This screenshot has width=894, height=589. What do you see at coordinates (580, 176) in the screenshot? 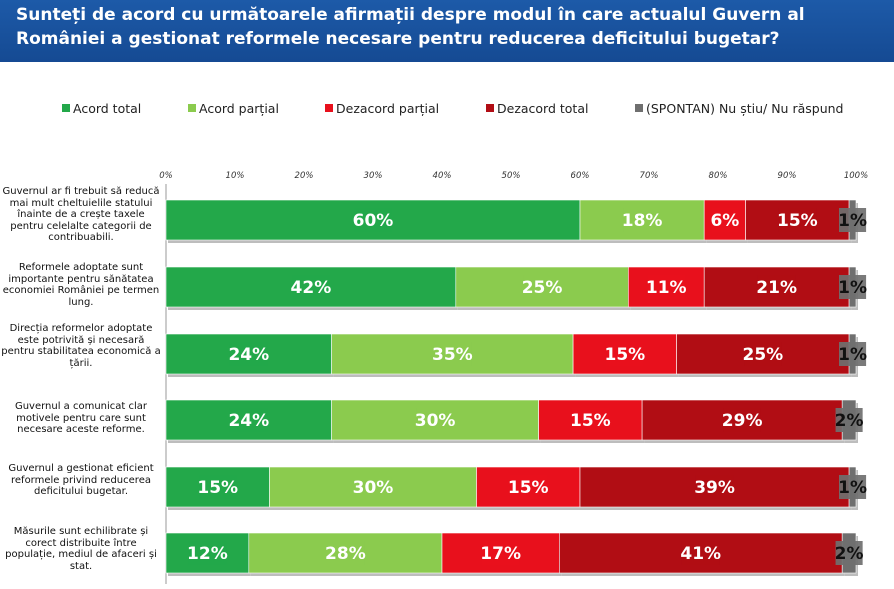
I see `x-tick-label: 60%` at bounding box center [580, 176].